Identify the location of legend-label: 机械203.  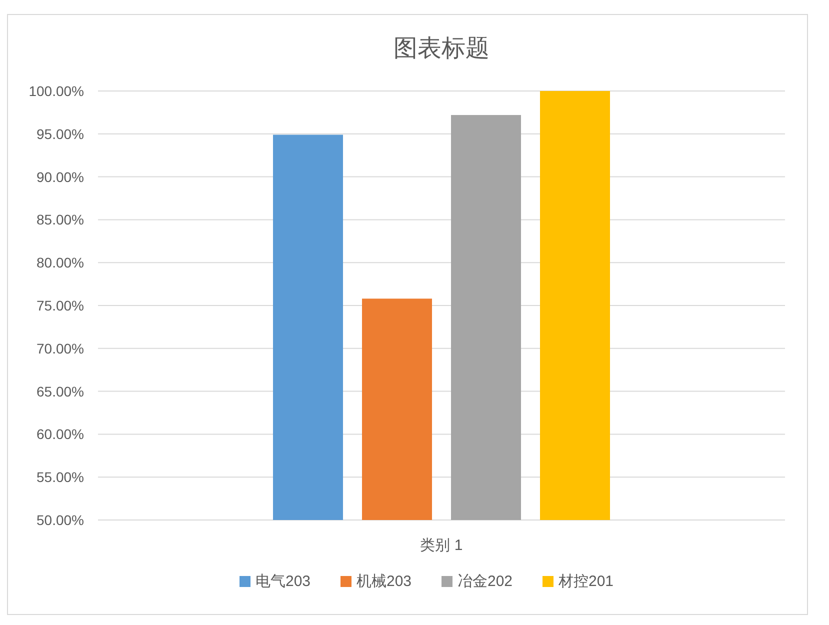
(384, 581).